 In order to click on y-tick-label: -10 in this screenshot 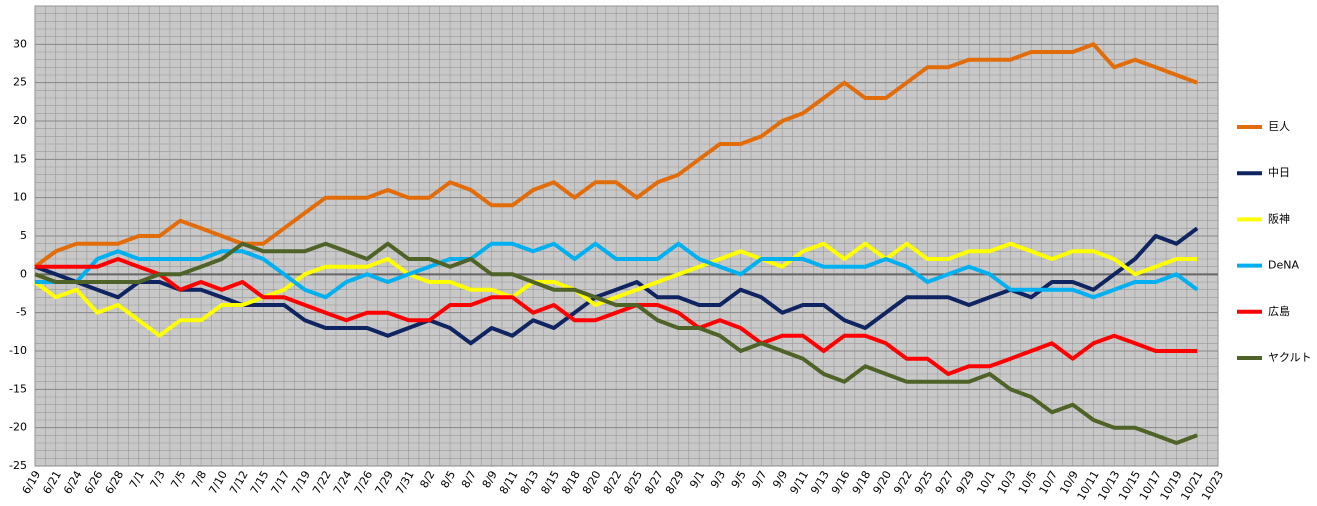, I will do `click(18, 350)`.